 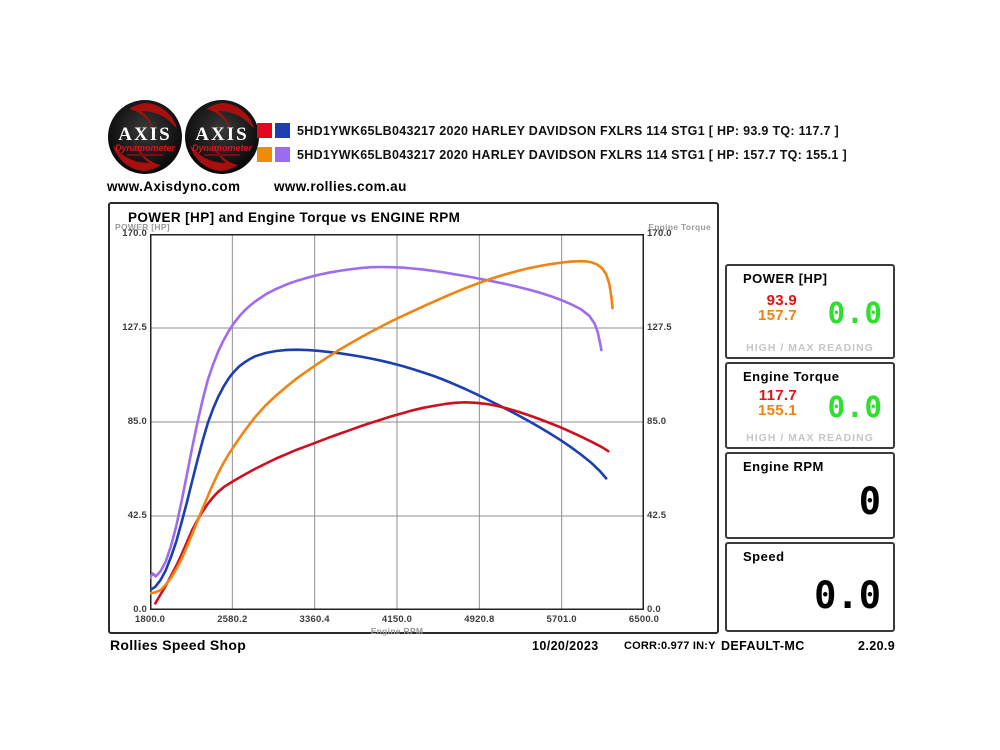 I want to click on run2-power-swatch, so click(x=264, y=154).